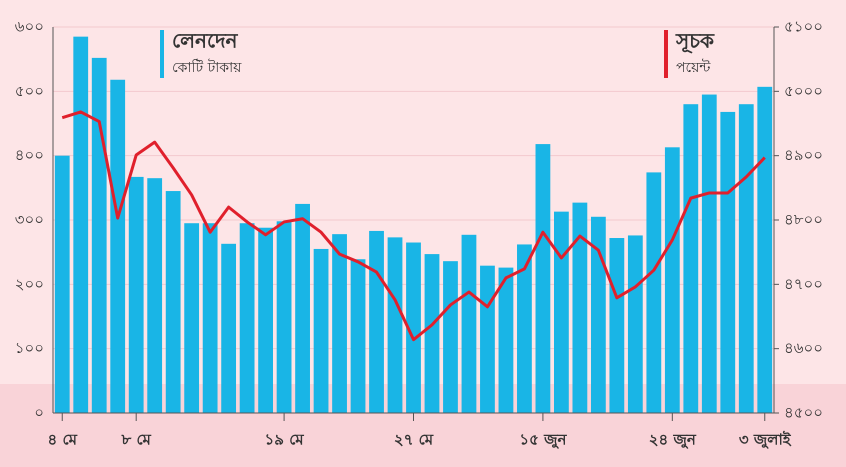 The height and width of the screenshot is (467, 846). Describe the element at coordinates (414, 440) in the screenshot. I see `x-tick-label: ২৭ মে` at that location.